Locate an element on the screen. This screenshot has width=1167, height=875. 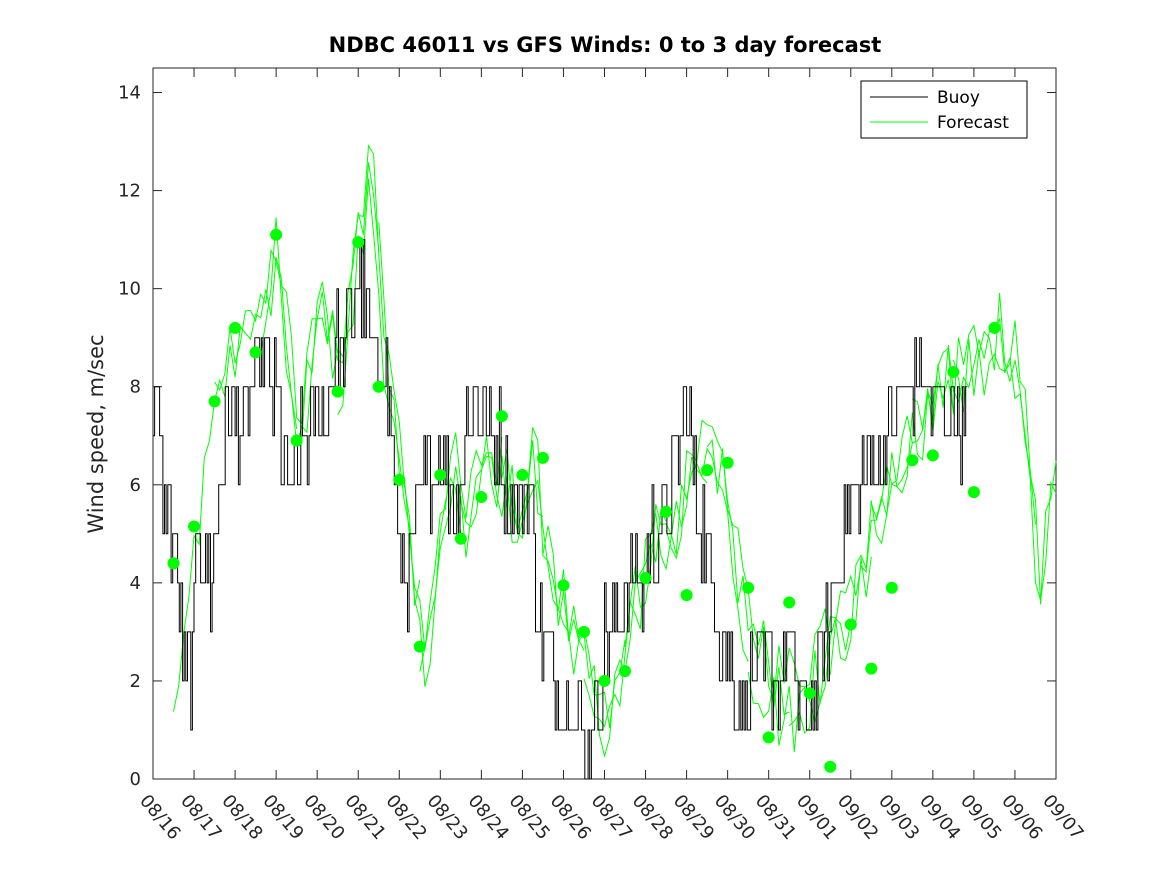
y-tick-label: 2 is located at coordinates (135, 681).